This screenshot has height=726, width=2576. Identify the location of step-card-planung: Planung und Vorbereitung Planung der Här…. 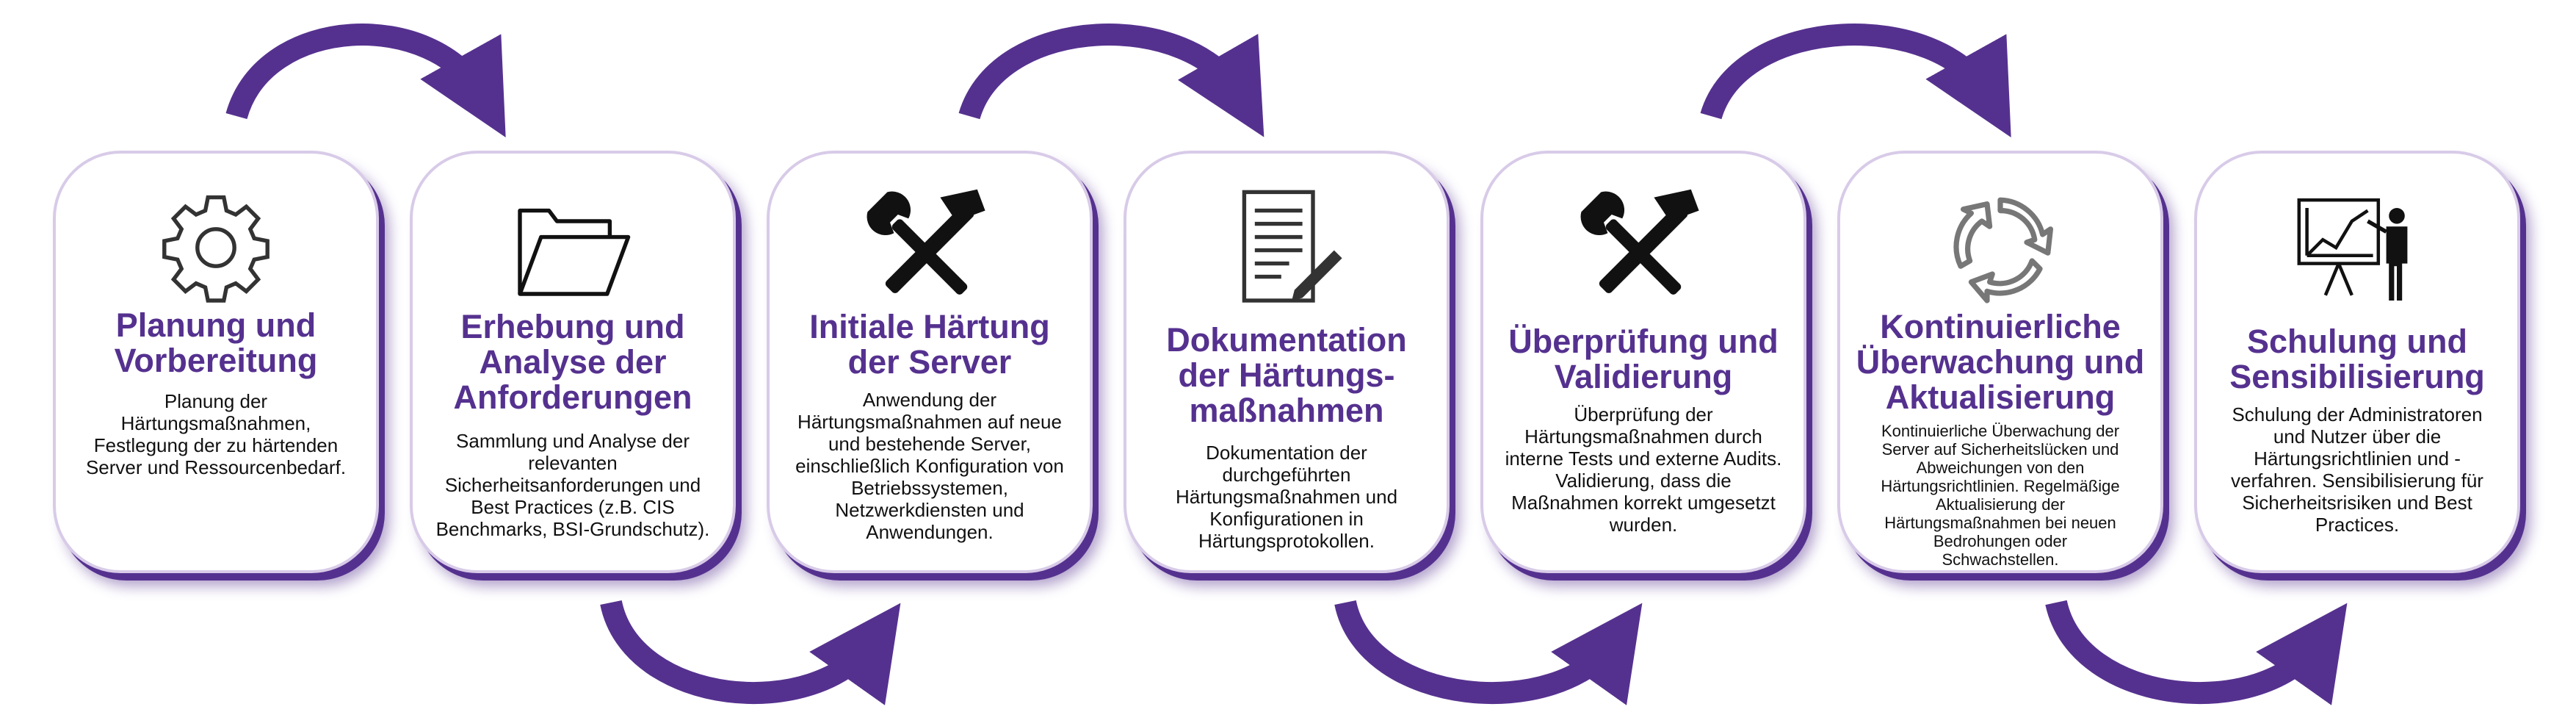
(216, 362).